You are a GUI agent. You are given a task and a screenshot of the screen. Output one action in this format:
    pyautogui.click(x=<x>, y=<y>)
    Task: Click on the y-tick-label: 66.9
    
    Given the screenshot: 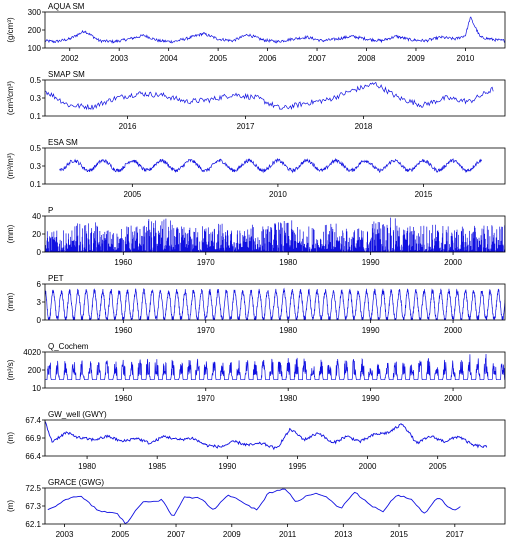 What is the action you would take?
    pyautogui.click(x=33, y=438)
    